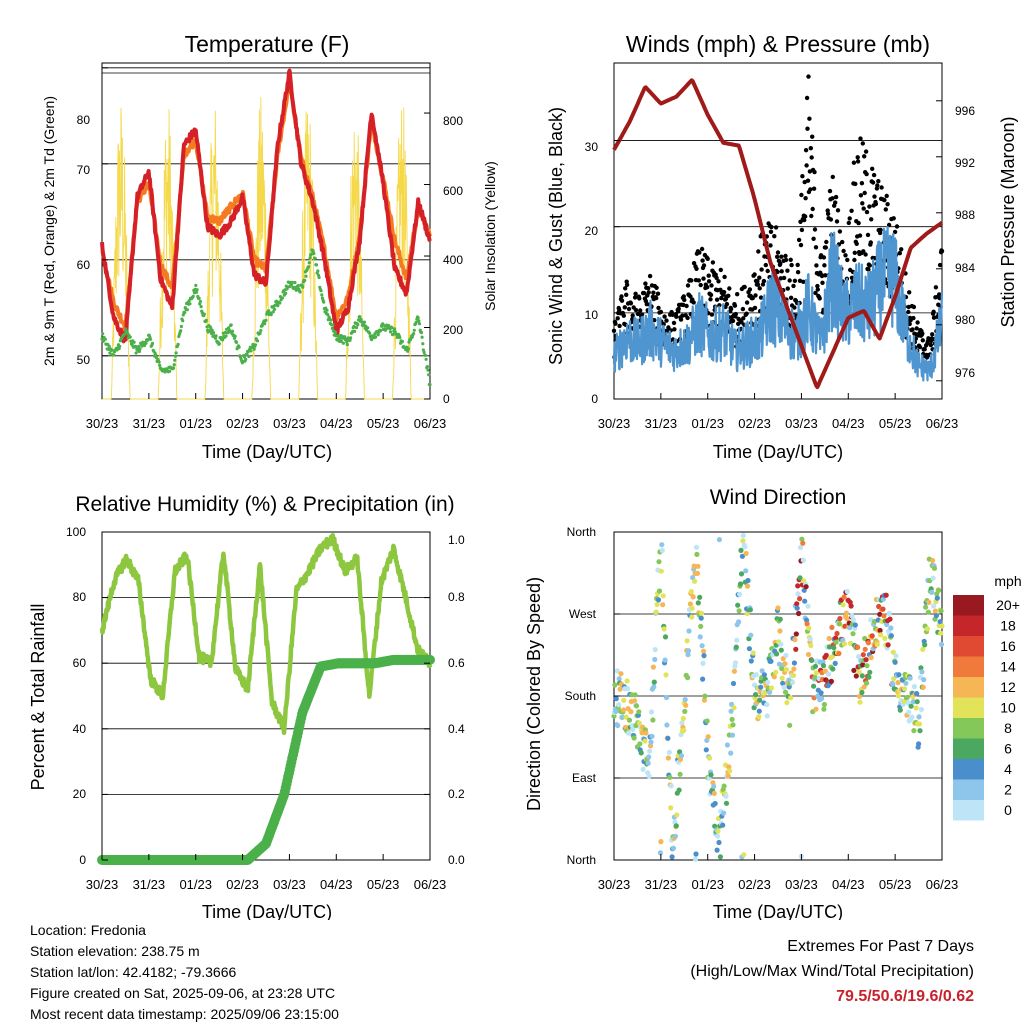 The image size is (1024, 1025). I want to click on extremes-values: 79.5/50.6/19.6/0.62, so click(905, 996).